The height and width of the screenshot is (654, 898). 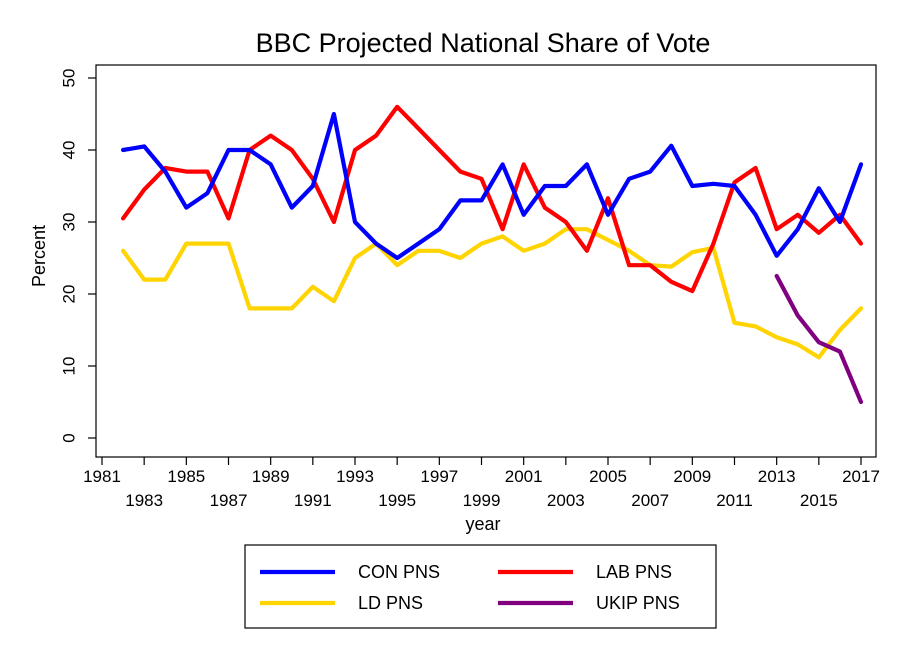 What do you see at coordinates (39, 256) in the screenshot?
I see `y-axis-title: Percent` at bounding box center [39, 256].